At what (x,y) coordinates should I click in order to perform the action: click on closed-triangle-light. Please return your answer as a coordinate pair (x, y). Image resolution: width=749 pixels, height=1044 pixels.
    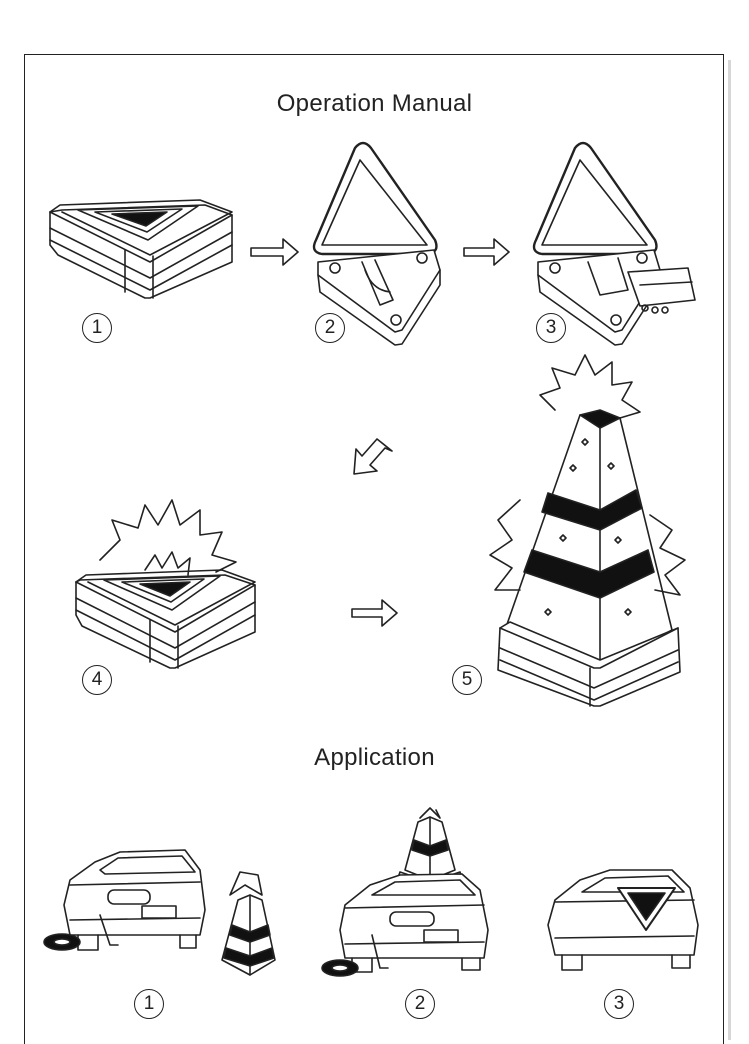
    Looking at the image, I should click on (141, 249).